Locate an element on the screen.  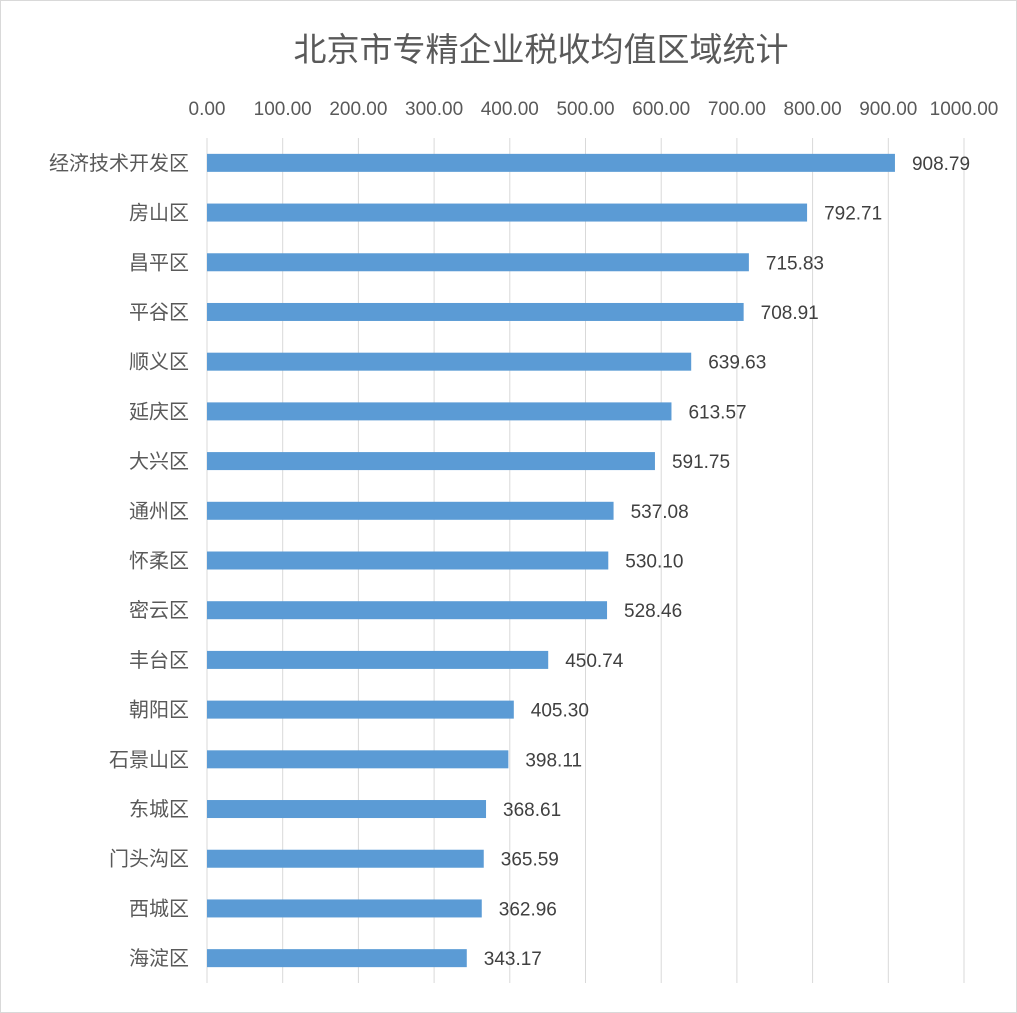
value-label: 708.91 is located at coordinates (790, 313).